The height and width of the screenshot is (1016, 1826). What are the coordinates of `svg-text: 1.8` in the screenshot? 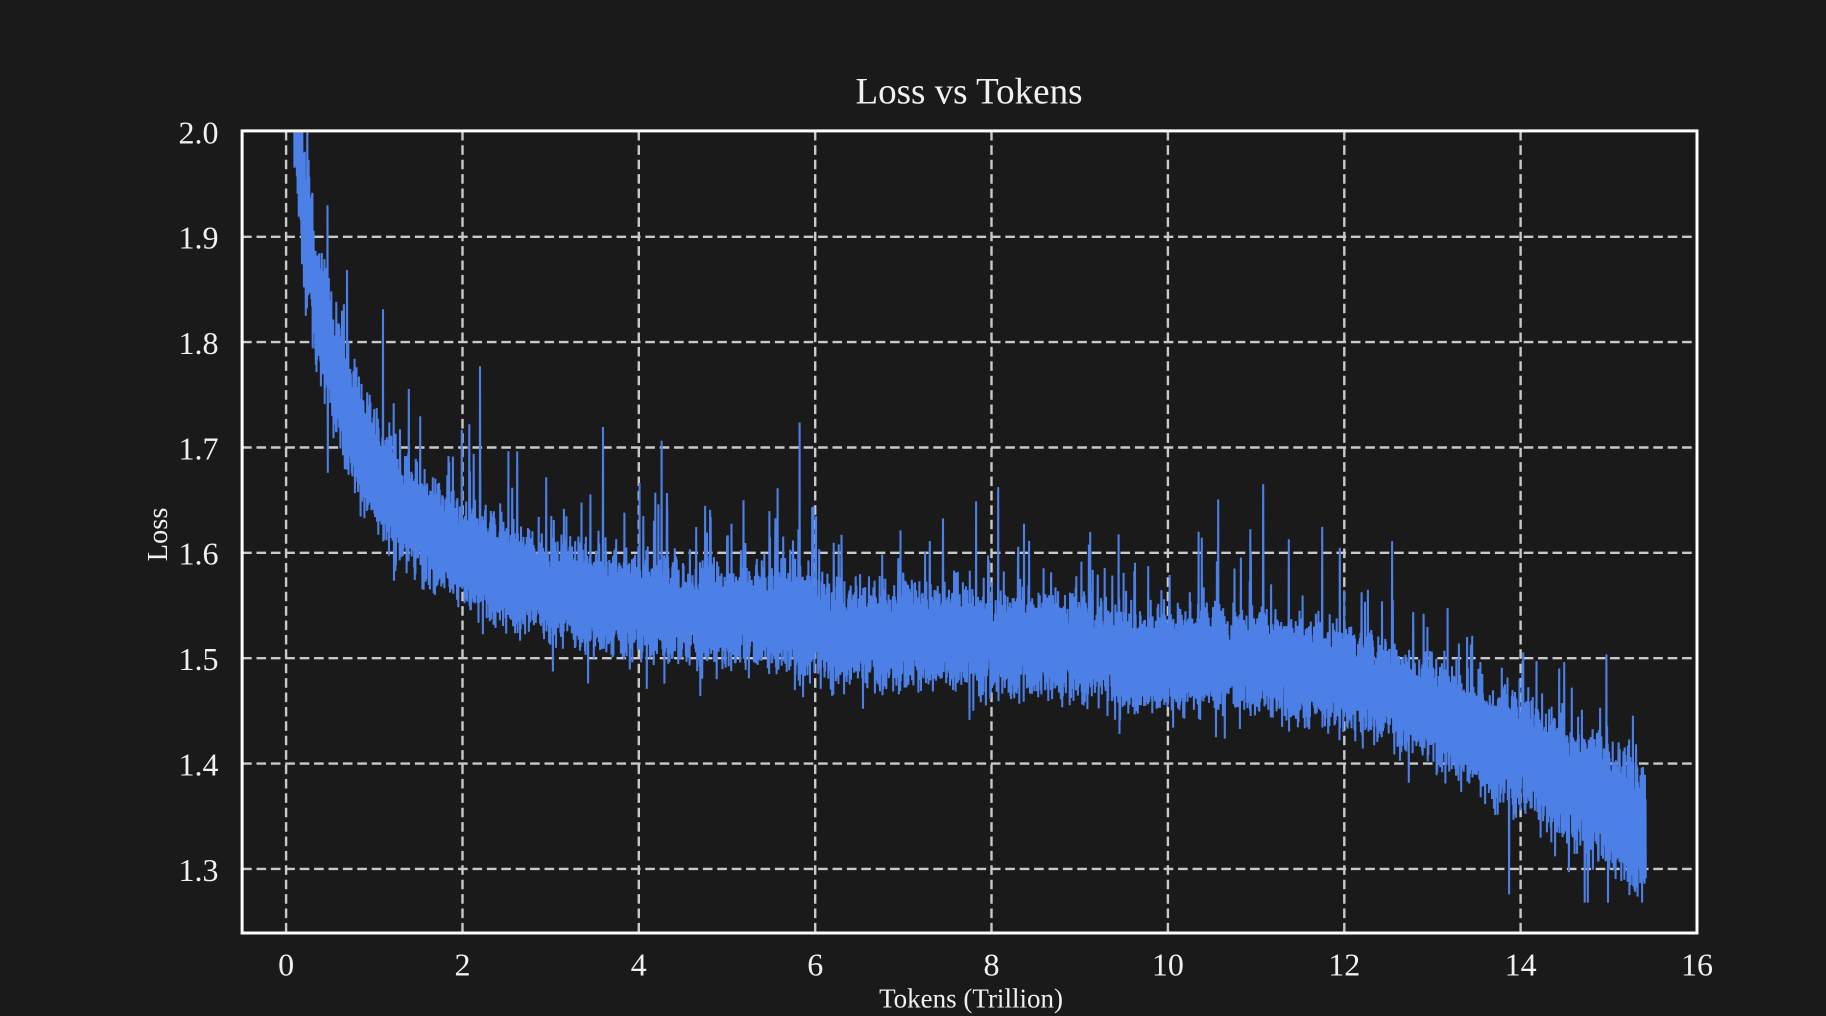 It's located at (199, 343).